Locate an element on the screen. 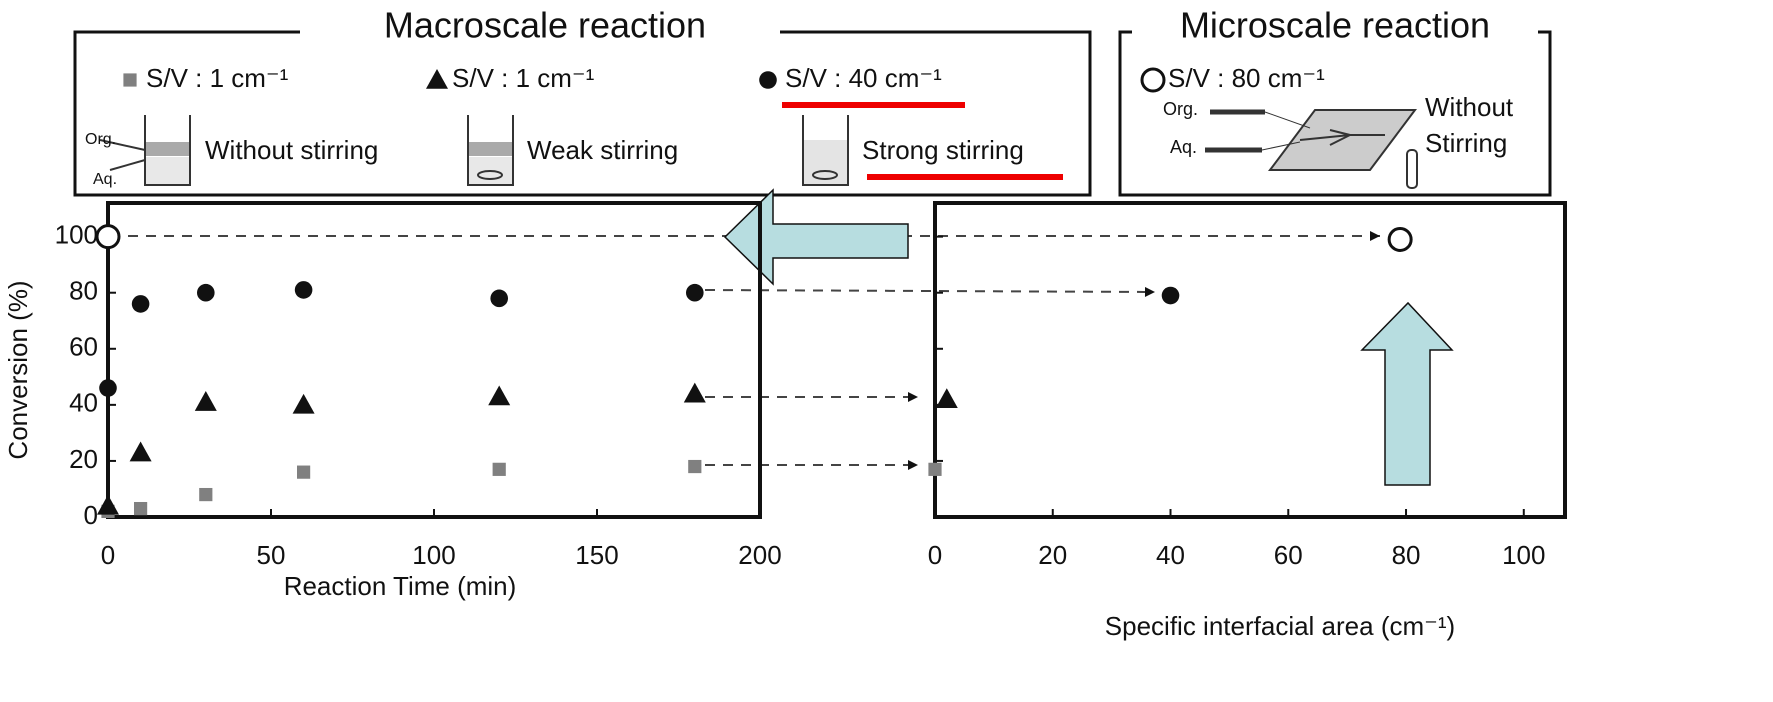  legend-stirring: Weak stirring is located at coordinates (602, 150).